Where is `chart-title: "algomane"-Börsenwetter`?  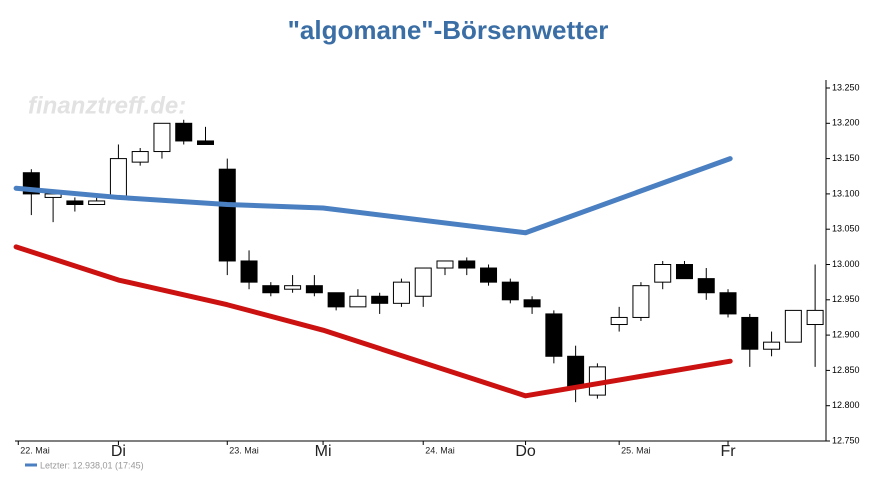 chart-title: "algomane"-Börsenwetter is located at coordinates (448, 30).